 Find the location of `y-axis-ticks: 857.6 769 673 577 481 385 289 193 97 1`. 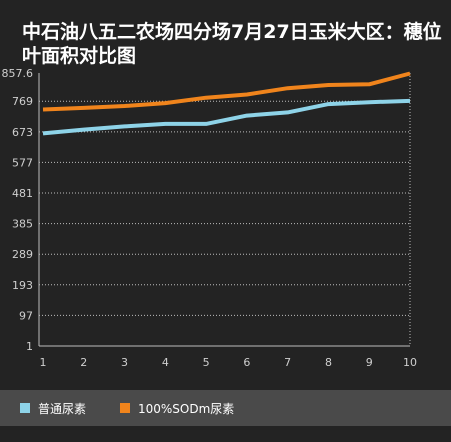

y-axis-ticks: 857.6 769 673 577 481 385 289 193 97 1 is located at coordinates (18, 210).